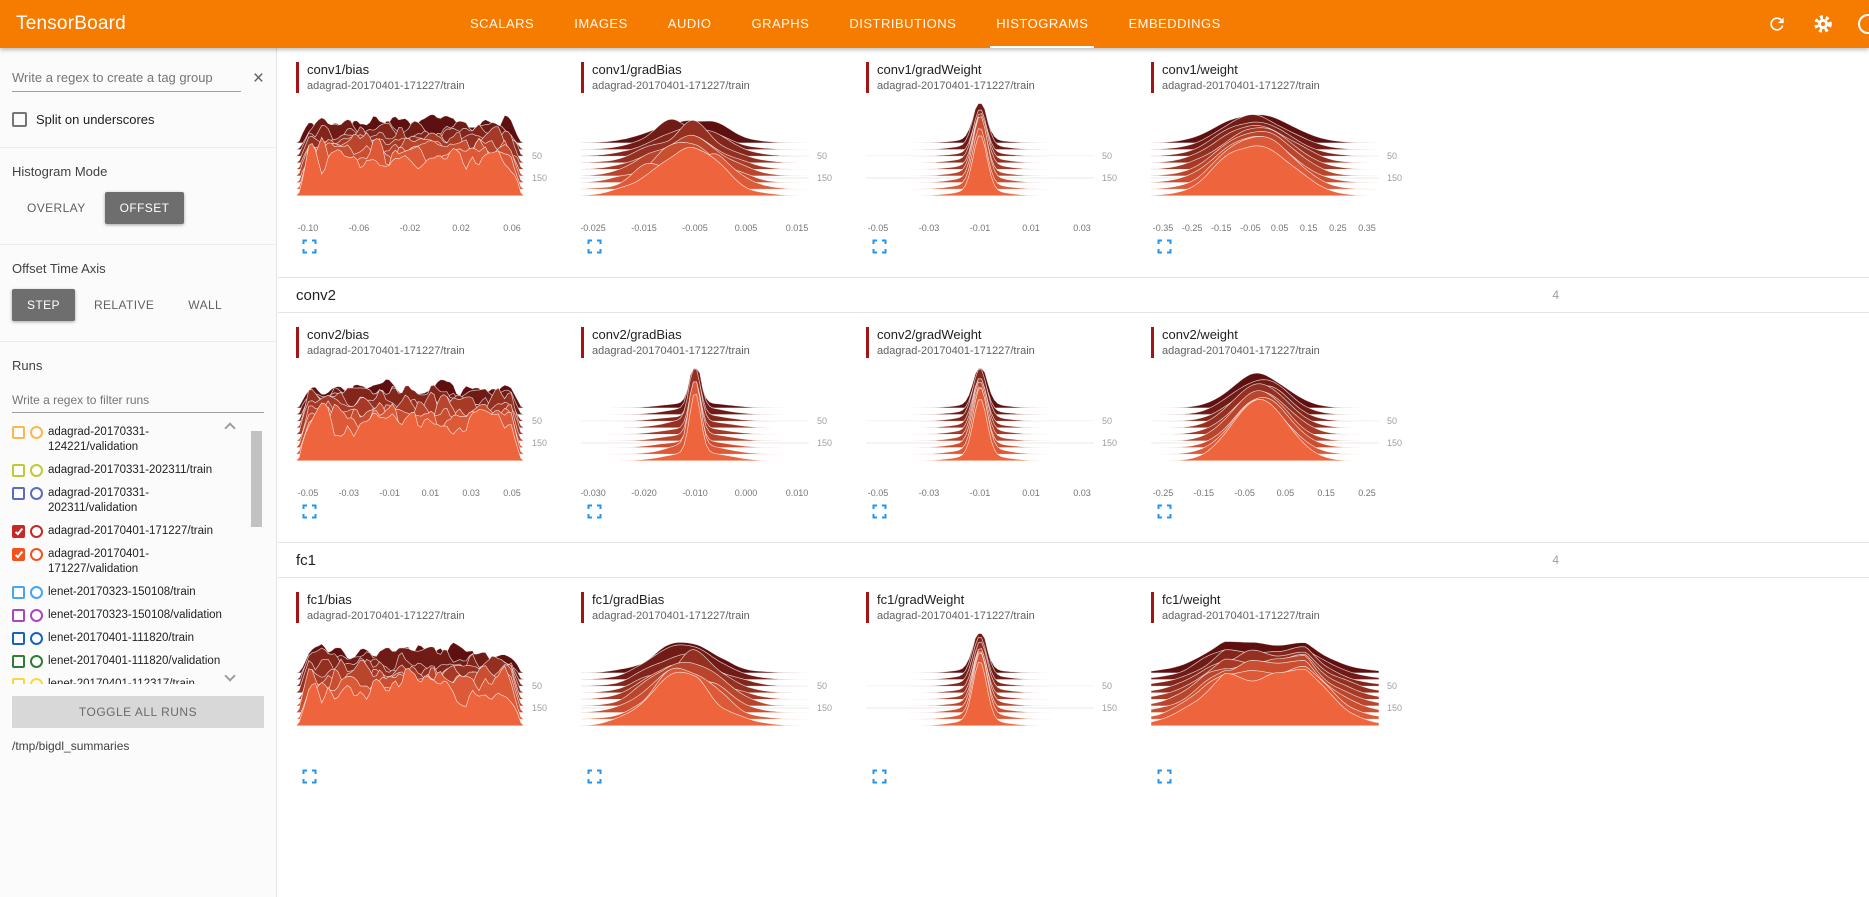 This screenshot has height=897, width=1869. I want to click on run-item: adagrad-20170331-124221/validation, so click(125, 440).